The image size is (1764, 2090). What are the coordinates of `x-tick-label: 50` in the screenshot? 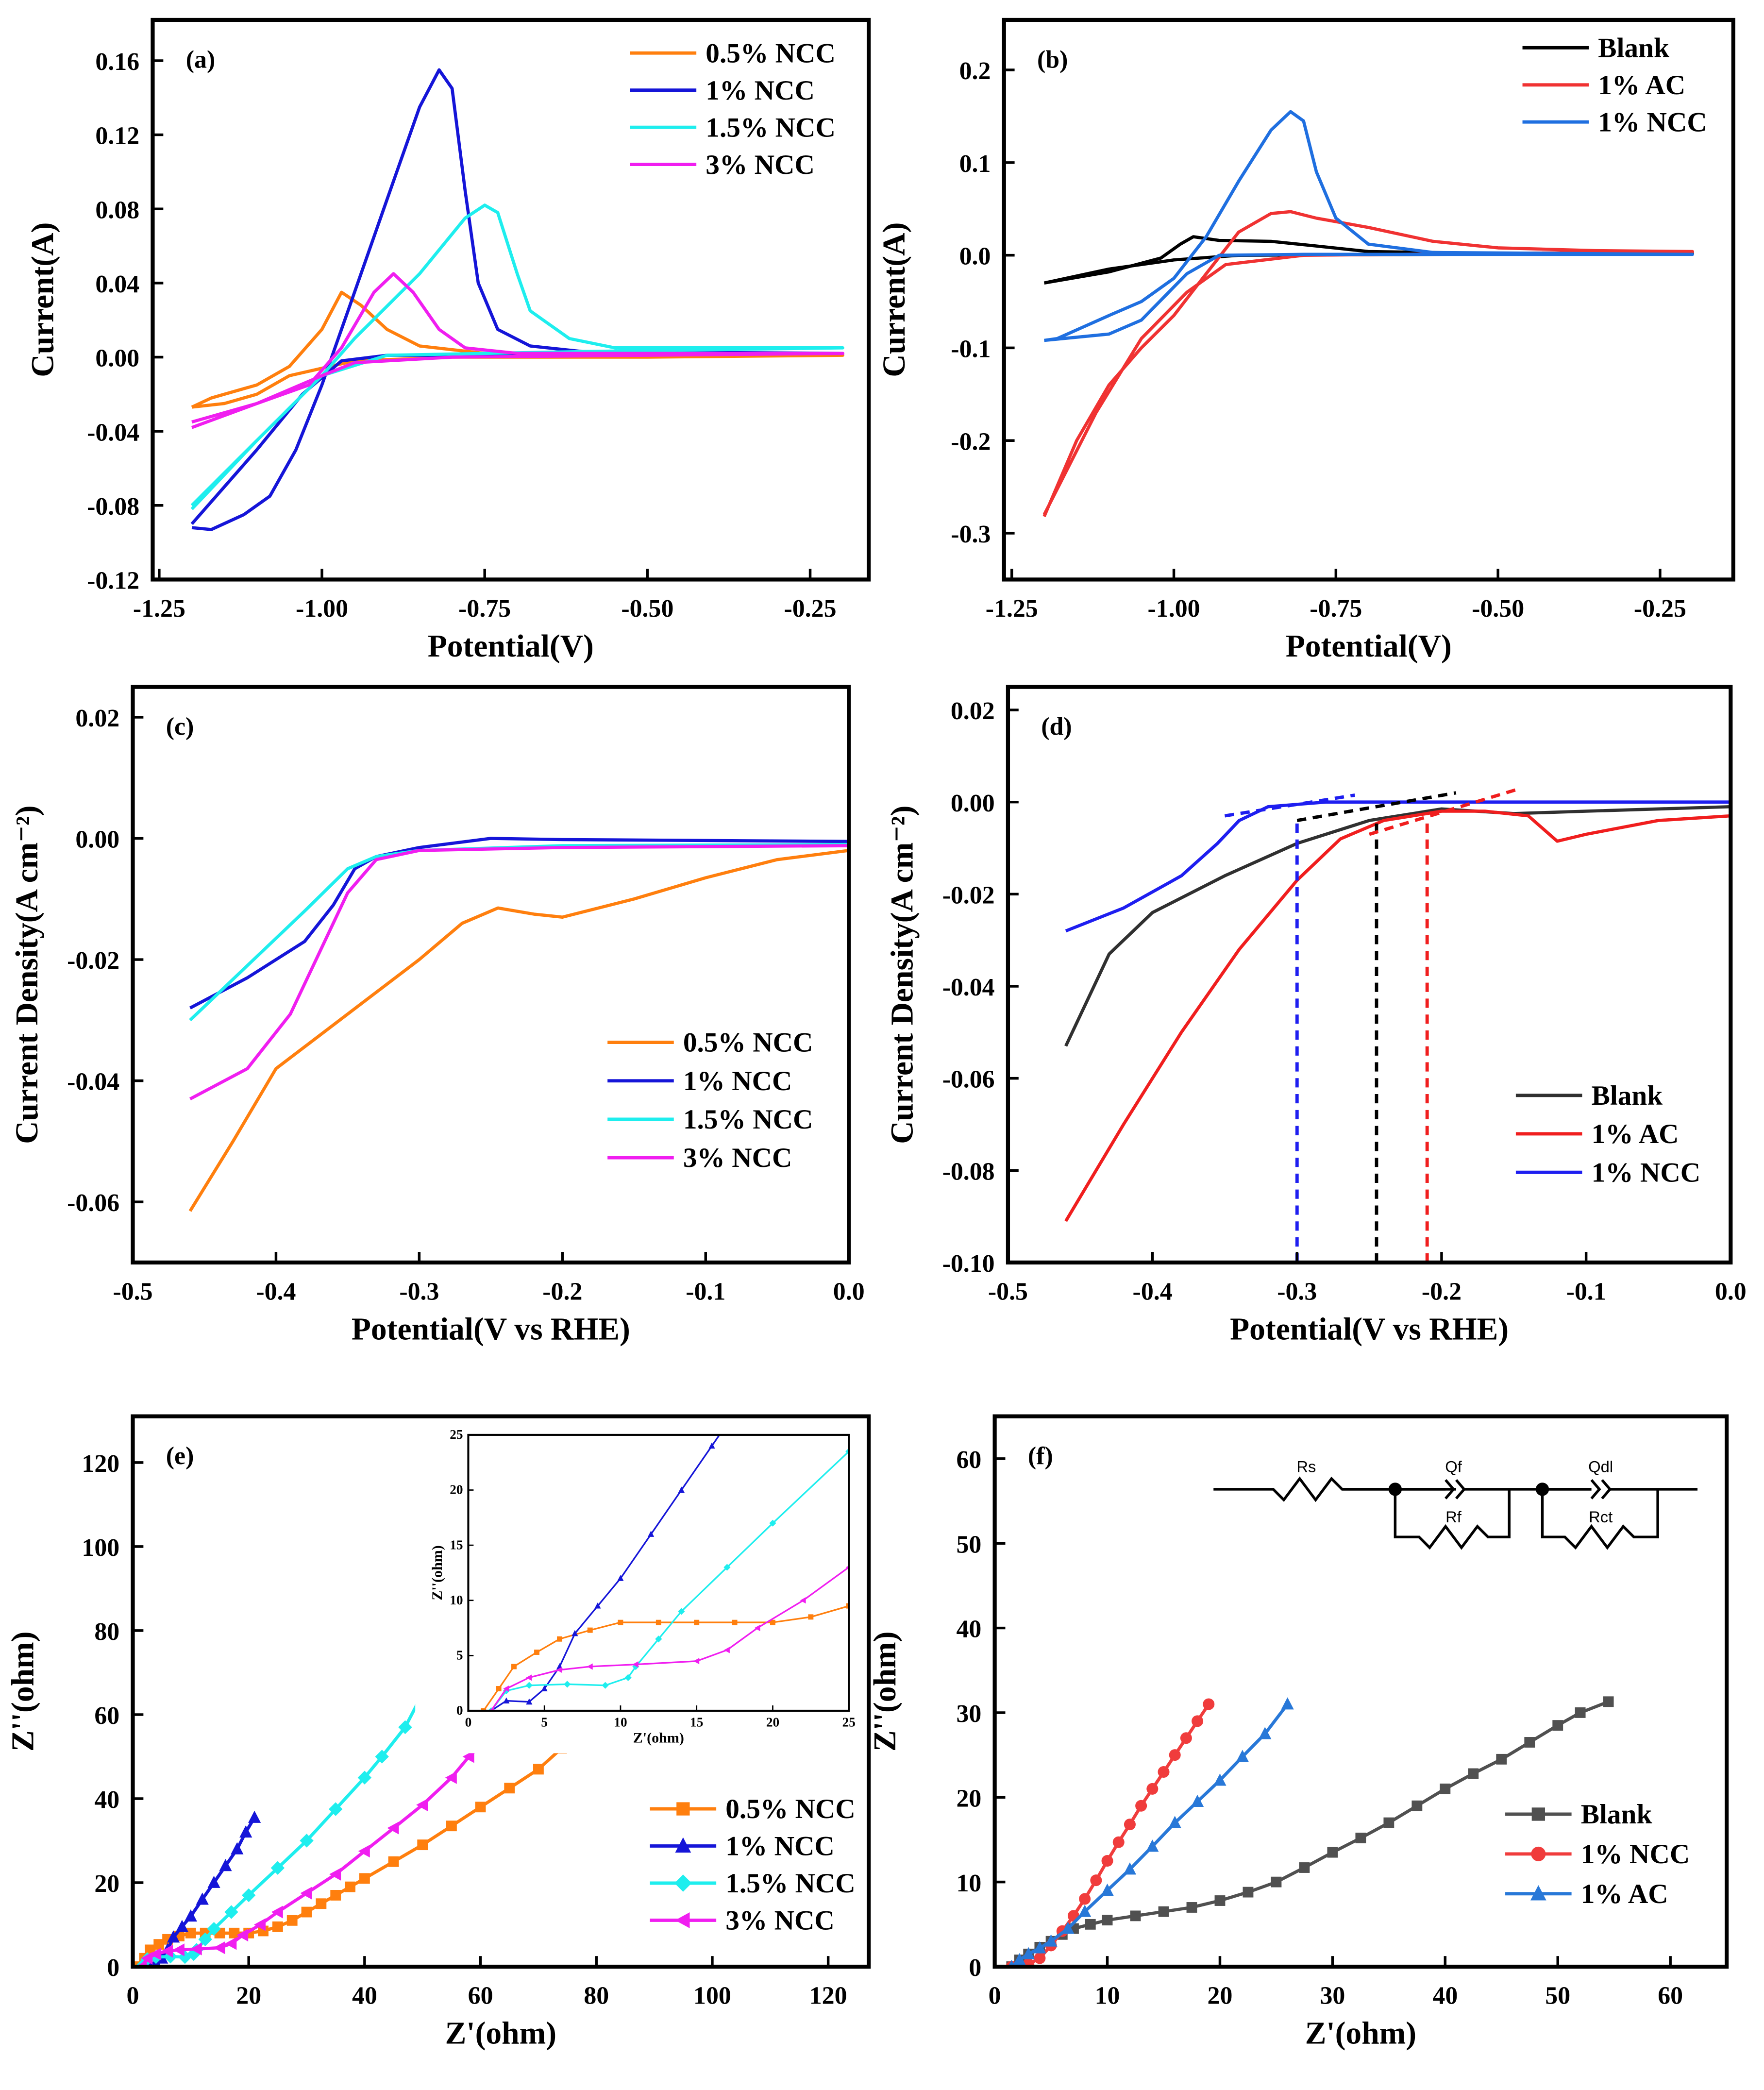 It's located at (1557, 1995).